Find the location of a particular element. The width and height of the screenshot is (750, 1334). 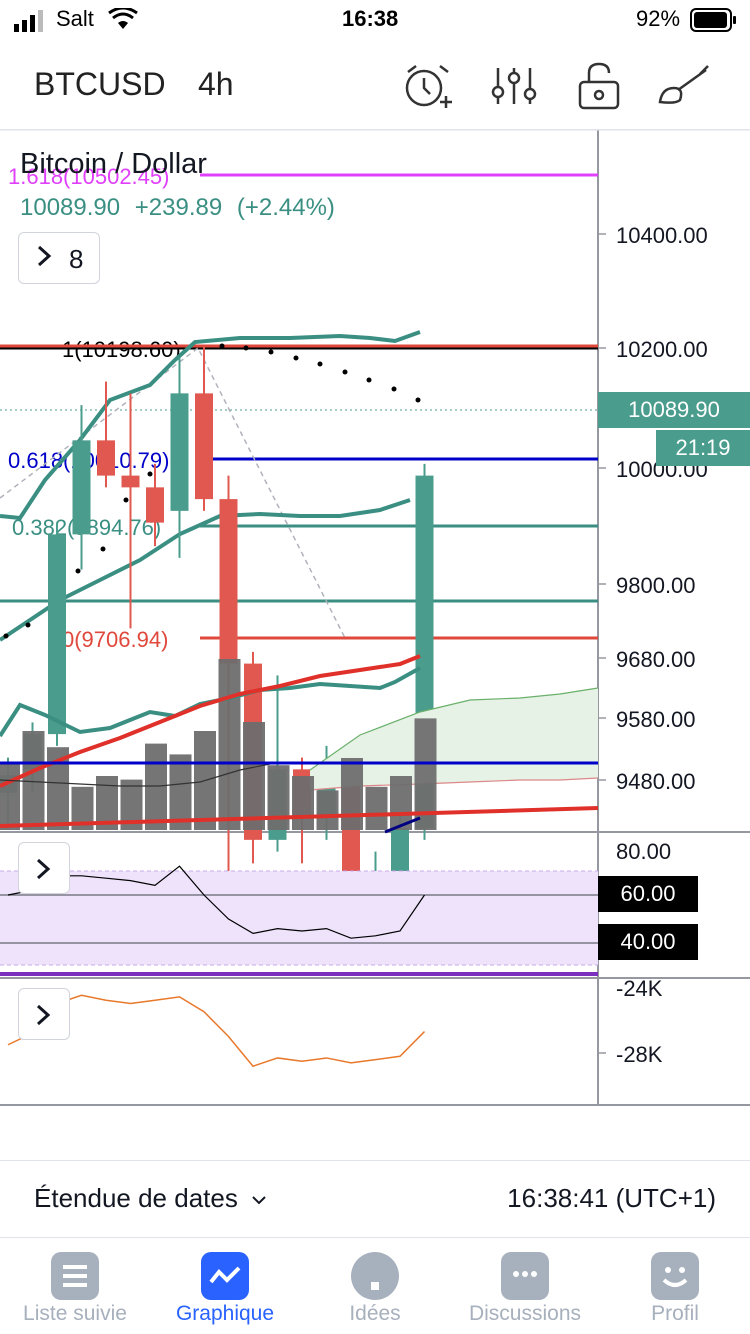

rsi-pane-toggle-button is located at coordinates (44, 868).